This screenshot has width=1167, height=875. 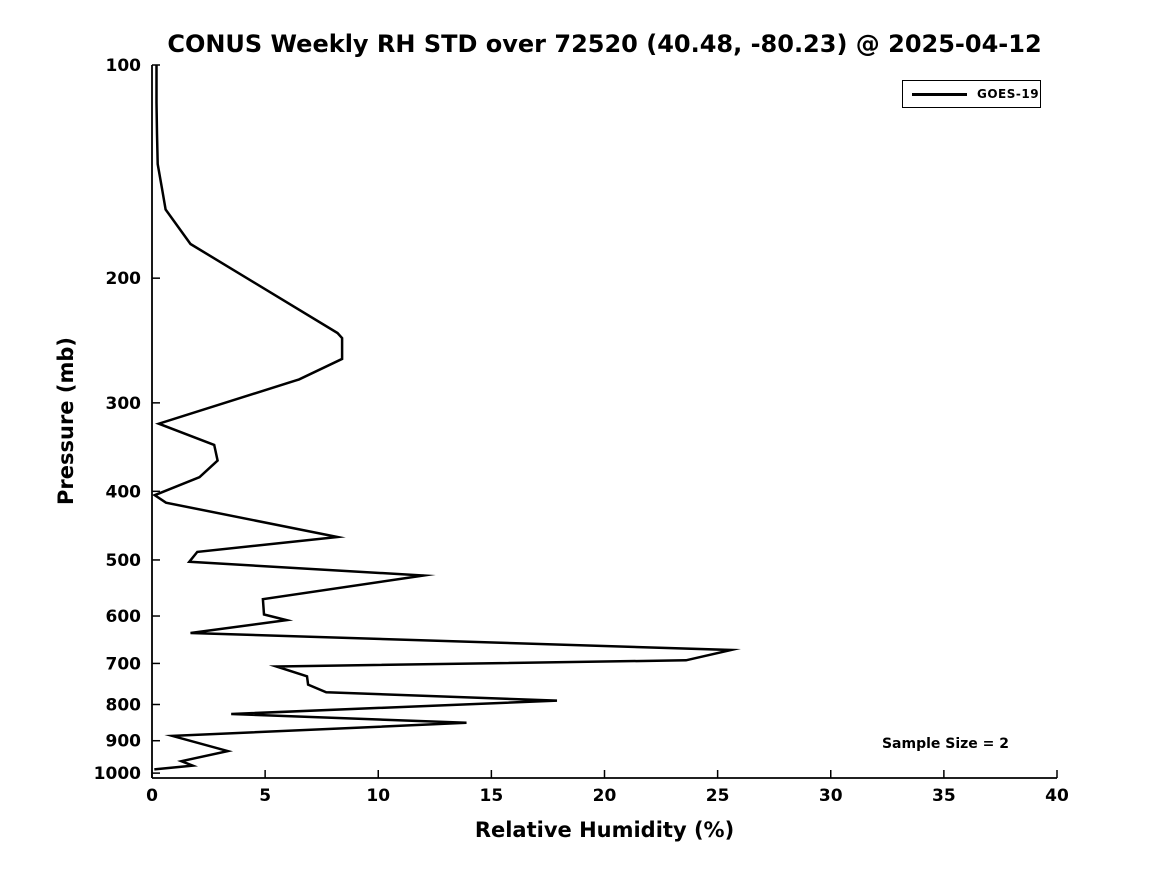 What do you see at coordinates (117, 420) in the screenshot?
I see `y-tick-labels: 100 200 300 400 500 600 700 800 900 1000` at bounding box center [117, 420].